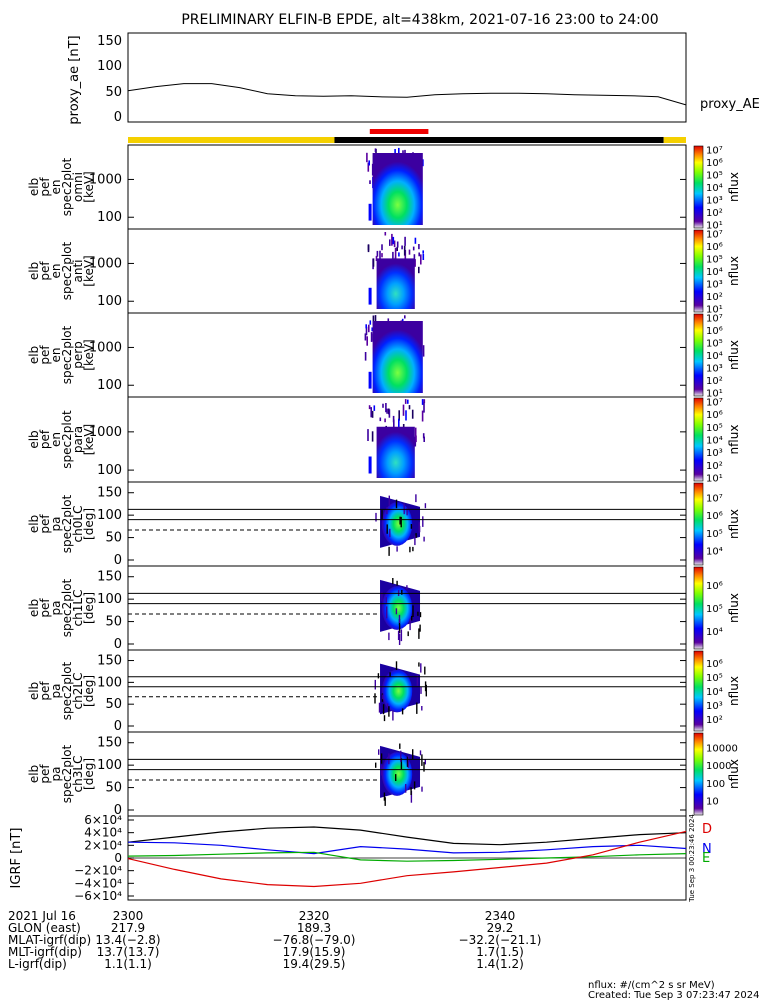  Describe the element at coordinates (98, 883) in the screenshot. I see `tick-label: −4×10⁴` at that location.